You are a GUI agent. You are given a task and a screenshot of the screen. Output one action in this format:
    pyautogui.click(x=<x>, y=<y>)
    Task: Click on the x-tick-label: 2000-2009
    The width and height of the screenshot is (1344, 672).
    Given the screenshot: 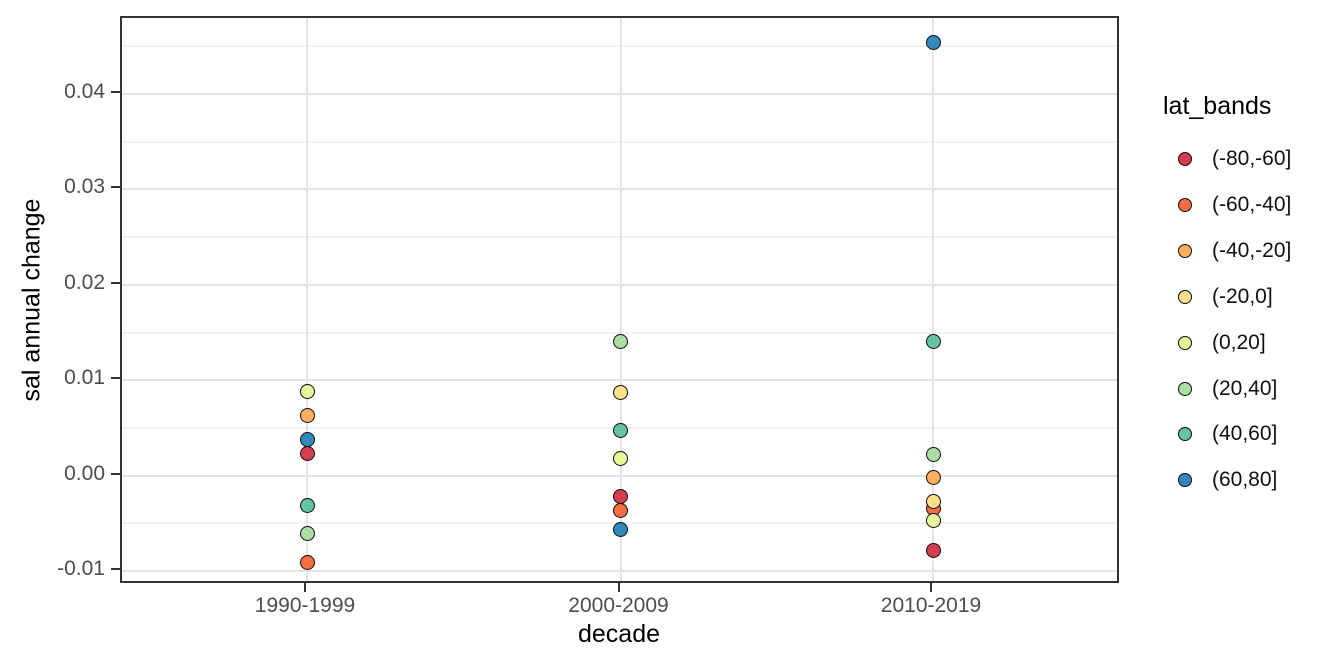 What is the action you would take?
    pyautogui.click(x=618, y=605)
    